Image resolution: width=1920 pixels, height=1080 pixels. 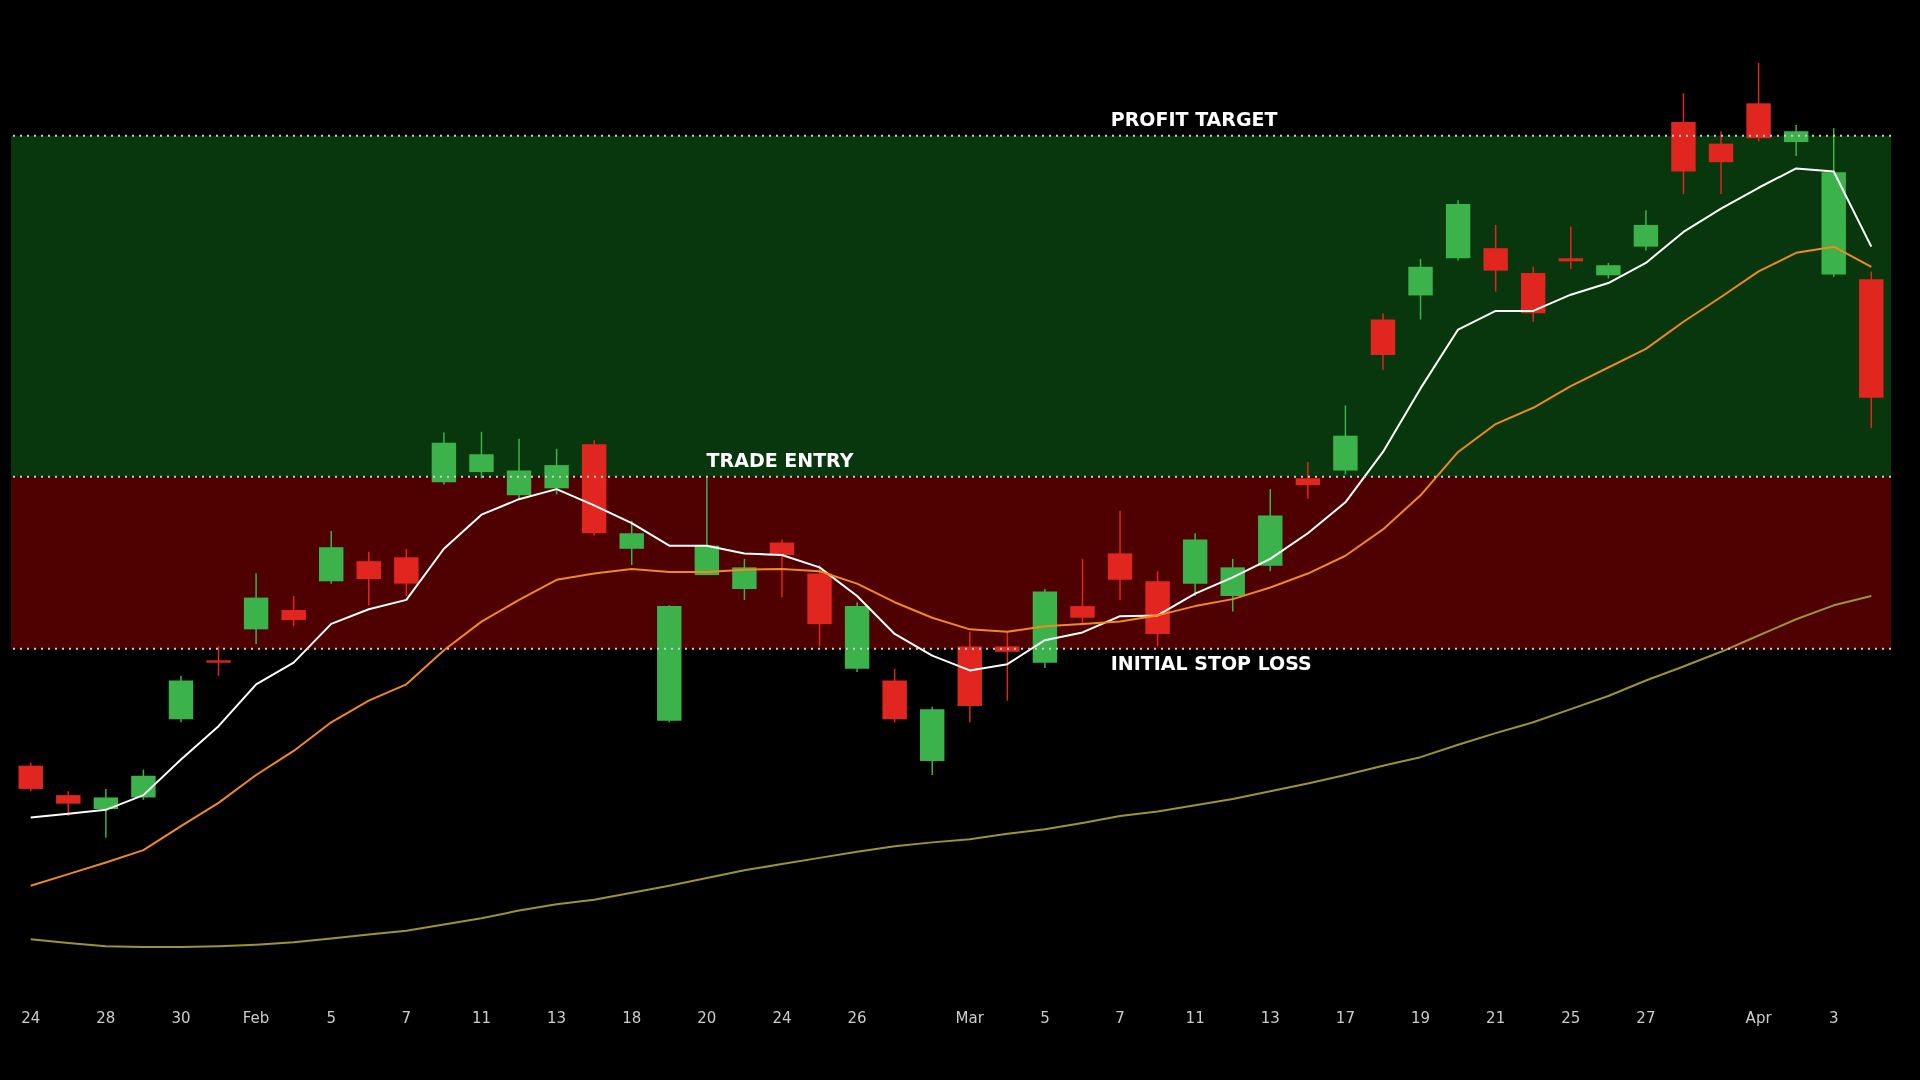 I want to click on x-tick-label: 26, so click(x=857, y=1017).